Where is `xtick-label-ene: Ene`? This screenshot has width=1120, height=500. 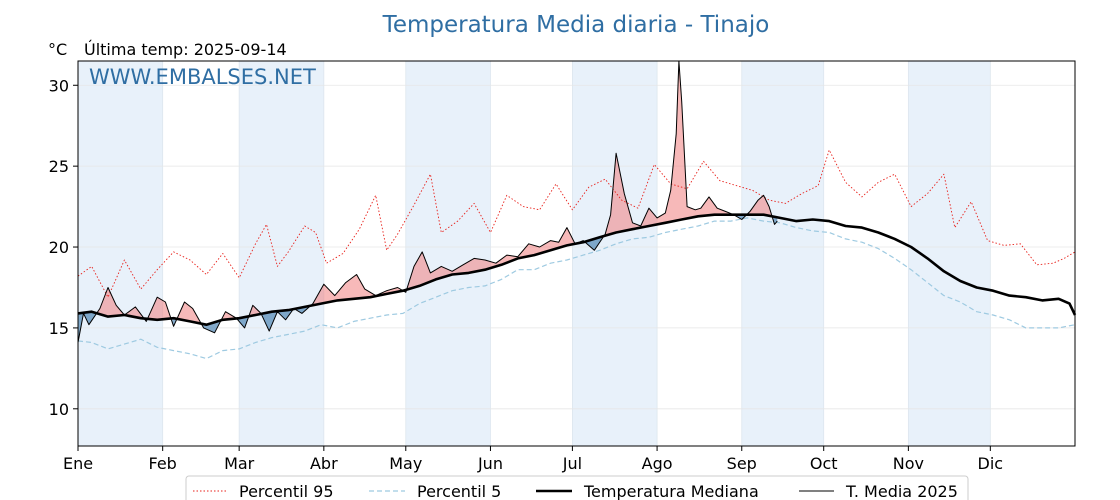 xtick-label-ene: Ene is located at coordinates (78, 463).